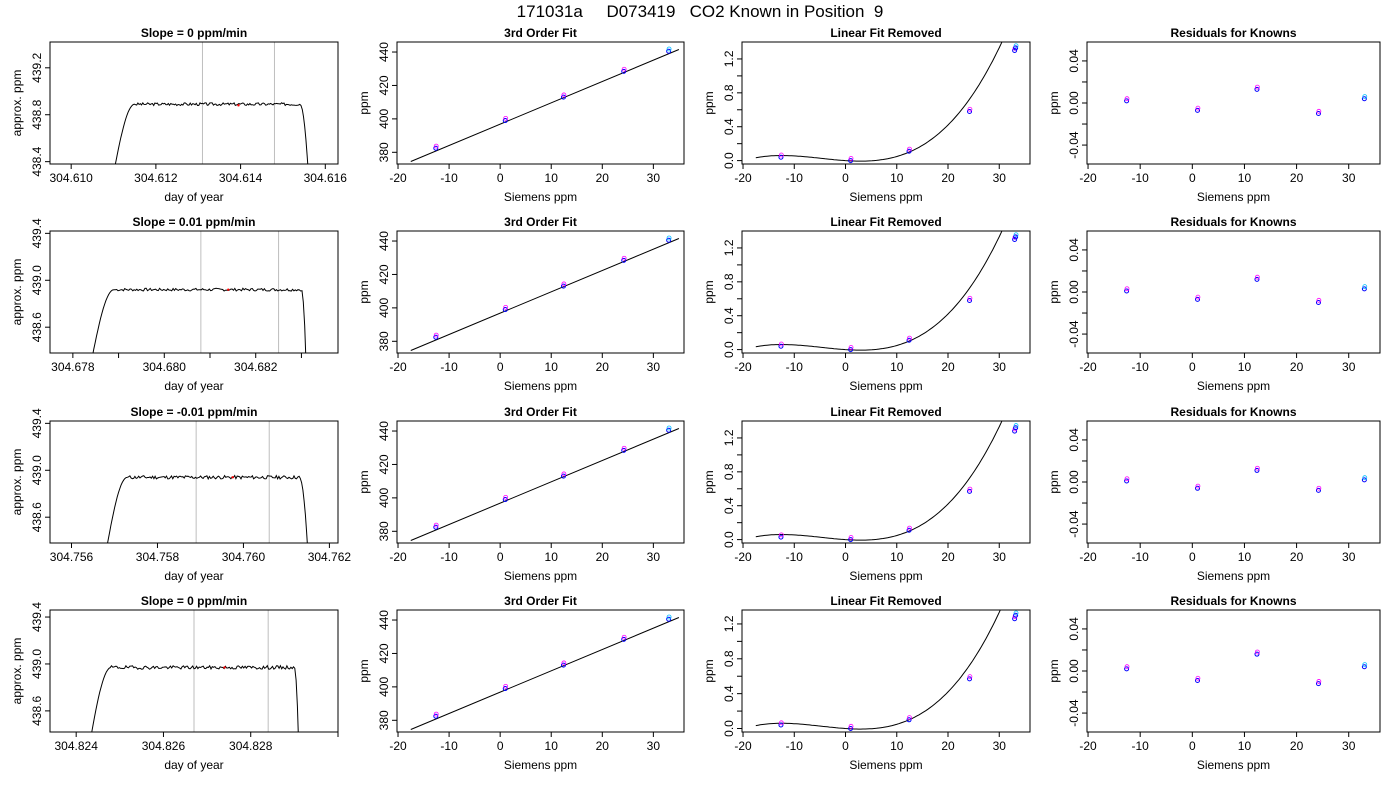 The height and width of the screenshot is (800, 1400). Describe the element at coordinates (37, 161) in the screenshot. I see `y-tick-label: 438.4` at that location.